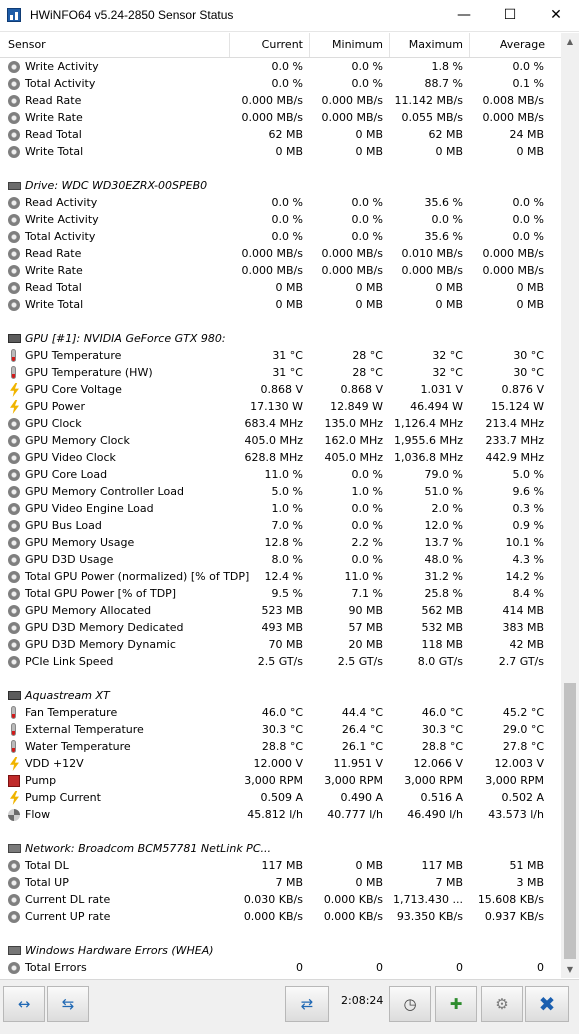 The image size is (579, 1034). What do you see at coordinates (280, 559) in the screenshot?
I see `sensor-row: GPU D3D Usage 8.0 % 0.0 % 48.0 % 4.3 %` at bounding box center [280, 559].